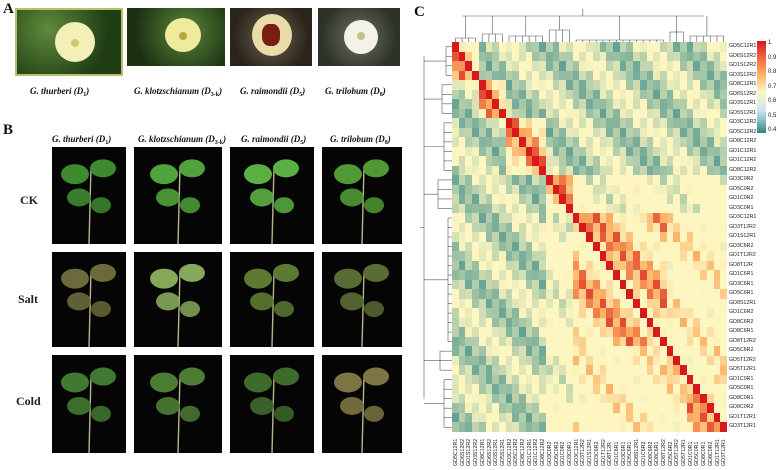 This screenshot has width=778, height=470. What do you see at coordinates (743, 103) in the screenshot?
I see `heatmap-row-label: GD3S12R1` at bounding box center [743, 103].